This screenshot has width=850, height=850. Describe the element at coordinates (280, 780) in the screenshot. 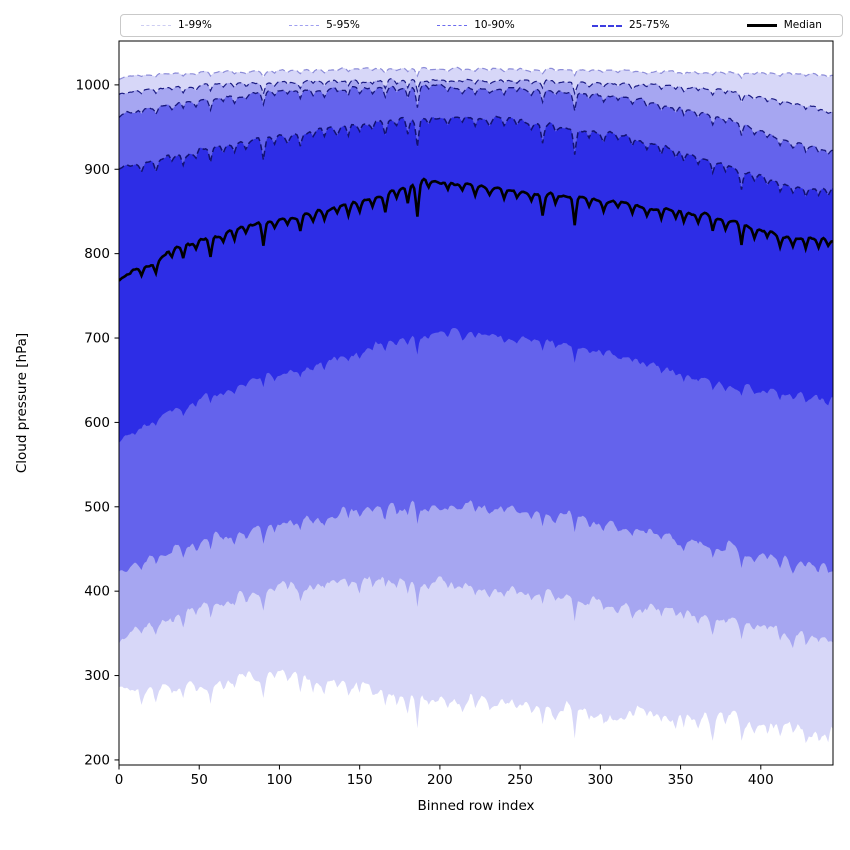

I see `x-tick-label: 100` at that location.